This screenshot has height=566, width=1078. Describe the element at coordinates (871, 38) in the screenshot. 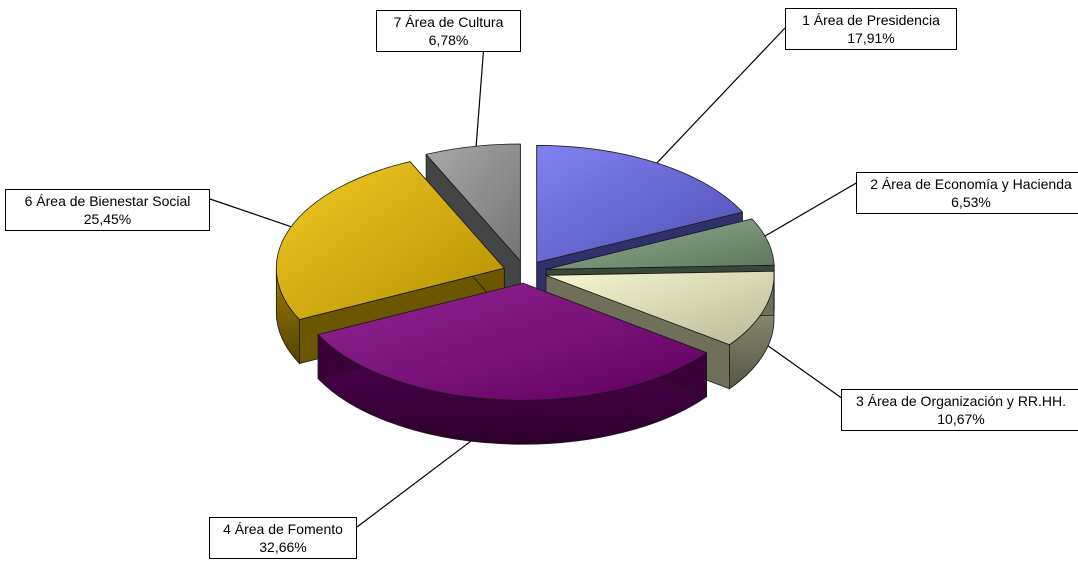

I see `slice-value: 17,91%` at that location.